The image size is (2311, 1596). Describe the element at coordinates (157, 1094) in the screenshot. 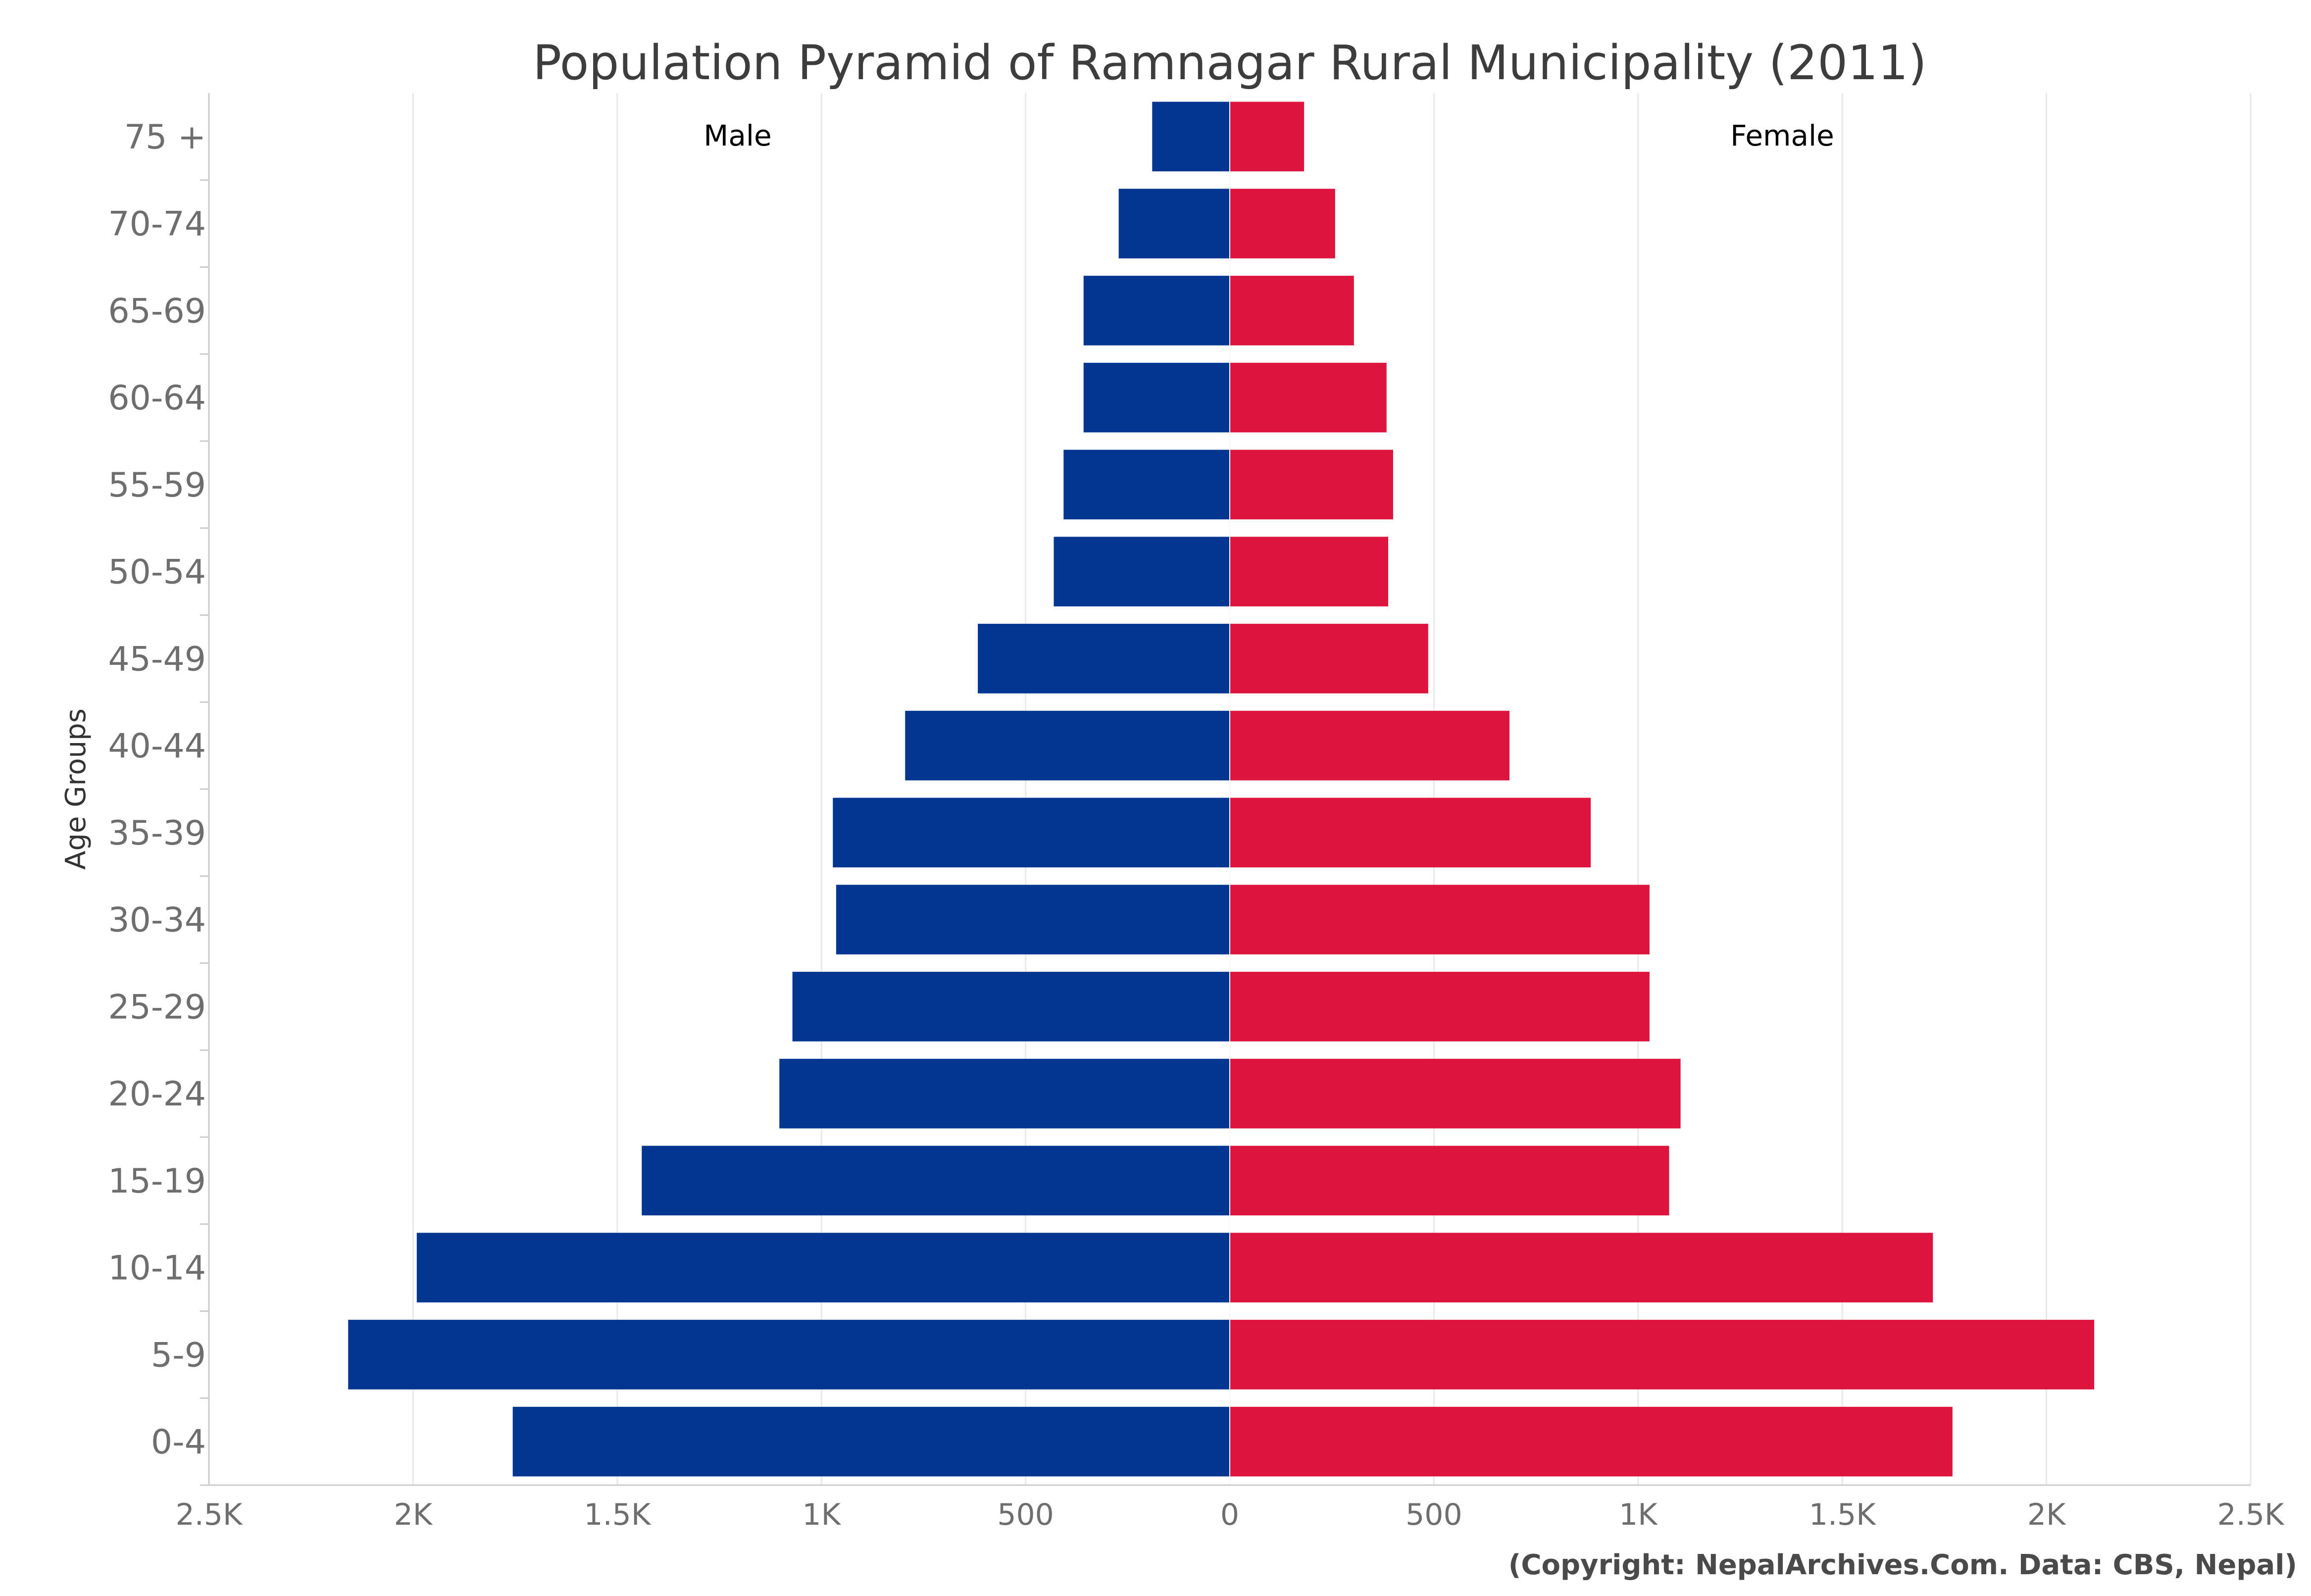

I see `y-tick-label: 20-24` at that location.